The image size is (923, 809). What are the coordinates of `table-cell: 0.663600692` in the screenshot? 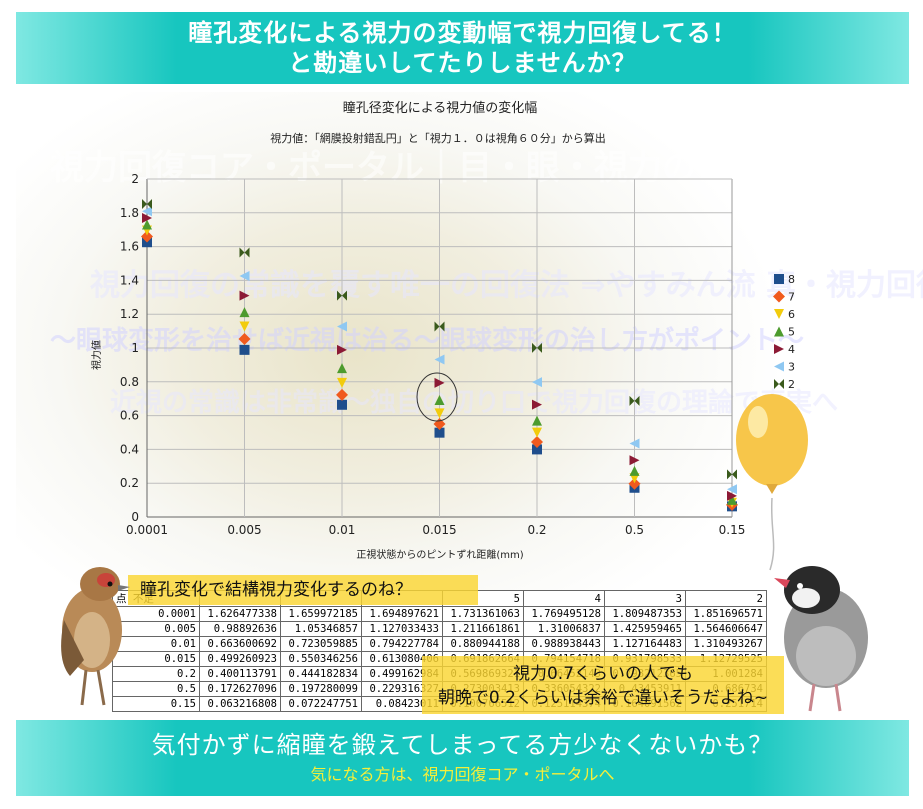 It's located at (240, 644).